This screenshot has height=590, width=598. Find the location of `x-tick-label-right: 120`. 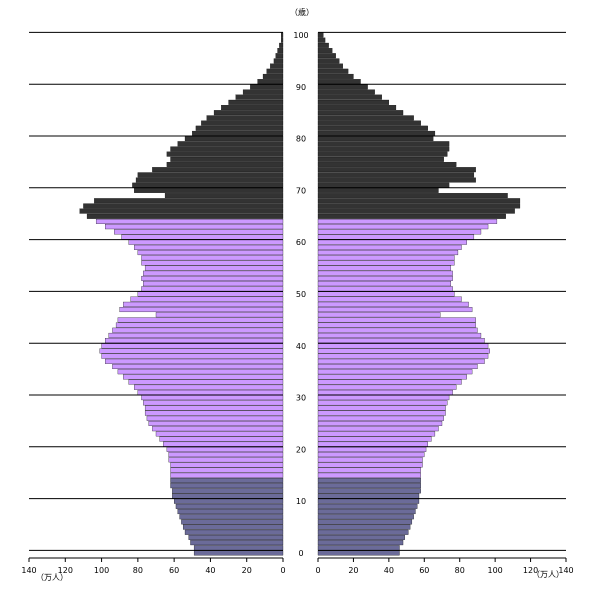

x-tick-label-right: 120 is located at coordinates (530, 570).